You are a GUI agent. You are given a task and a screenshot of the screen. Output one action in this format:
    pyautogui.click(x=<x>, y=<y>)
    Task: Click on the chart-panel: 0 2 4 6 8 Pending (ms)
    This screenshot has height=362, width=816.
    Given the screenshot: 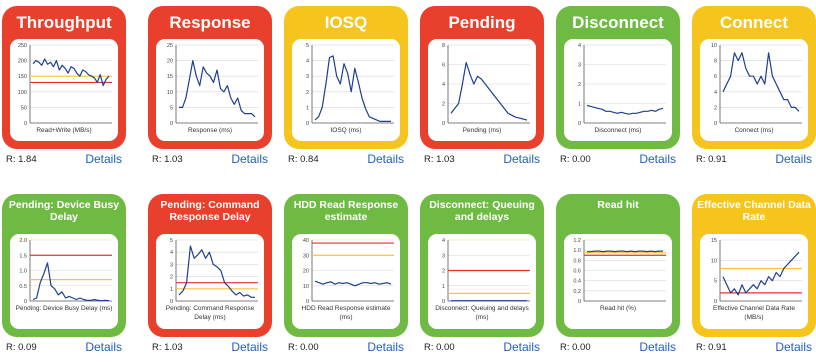 What is the action you would take?
    pyautogui.click(x=482, y=90)
    